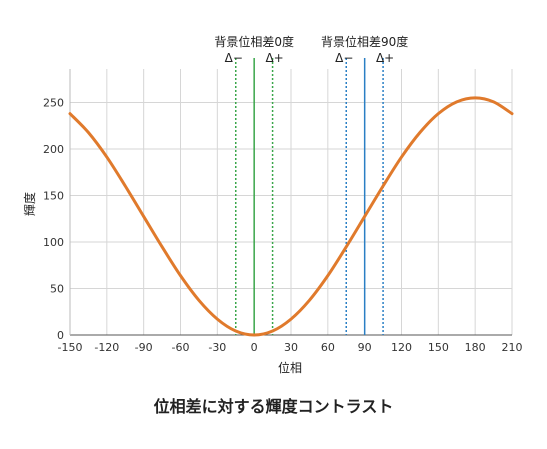 The width and height of the screenshot is (547, 449). What do you see at coordinates (29, 204) in the screenshot?
I see `y-axis-label: 輝度` at bounding box center [29, 204].